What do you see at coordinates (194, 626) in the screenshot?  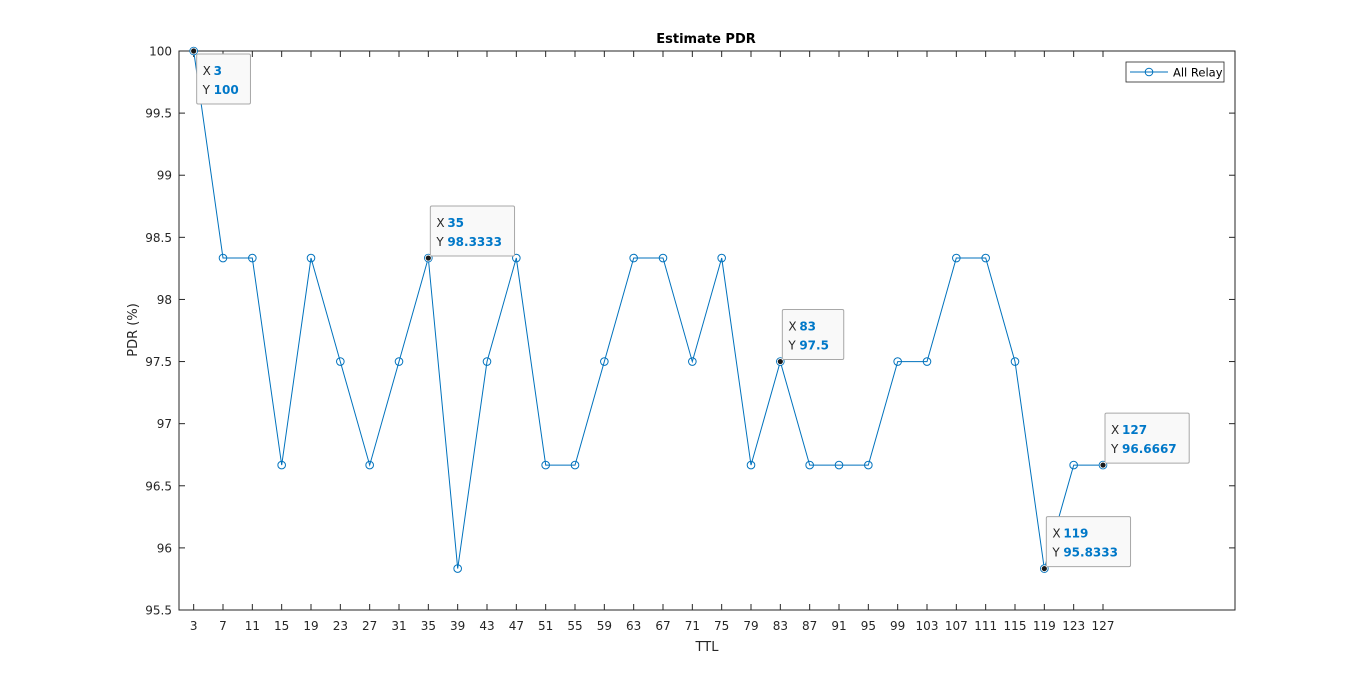 I see `x-tick-label: 3` at bounding box center [194, 626].